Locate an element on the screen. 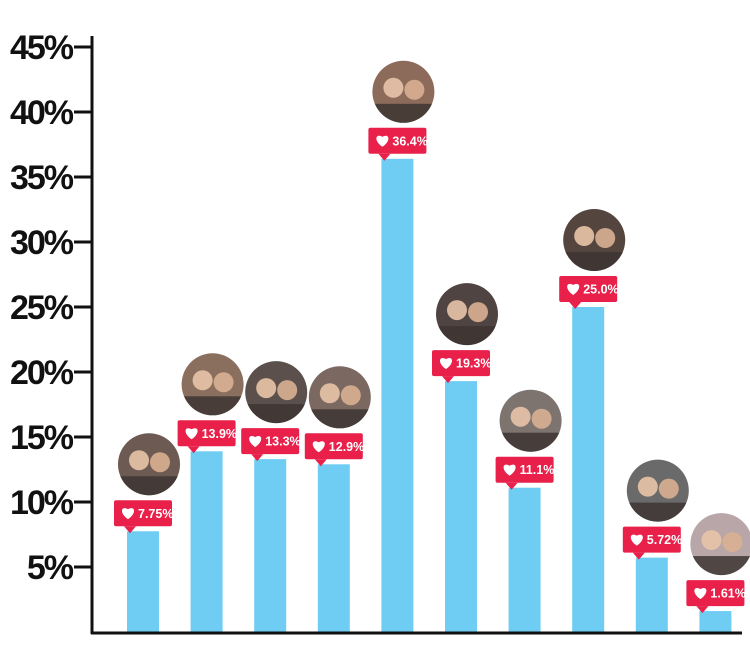 The height and width of the screenshot is (662, 750). data-label: 12.9% is located at coordinates (346, 447).